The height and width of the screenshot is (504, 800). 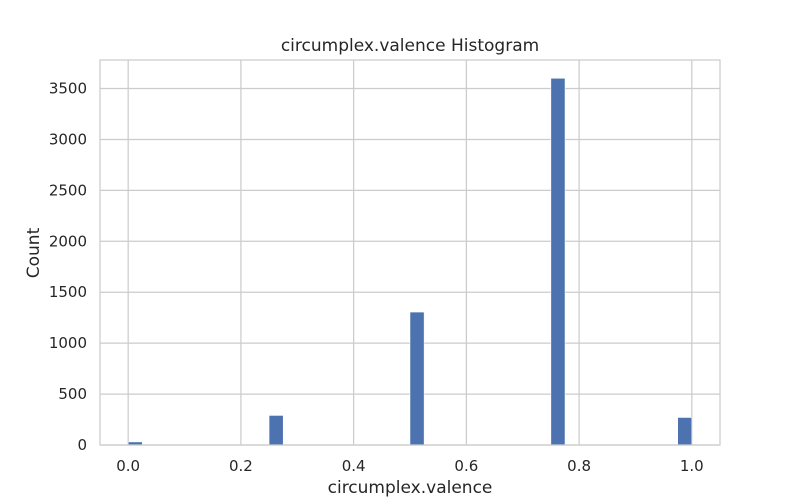 I want to click on x-tick-labels: 0.0 0.2 0.4 0.6 0.8 1.0, so click(x=409, y=466).